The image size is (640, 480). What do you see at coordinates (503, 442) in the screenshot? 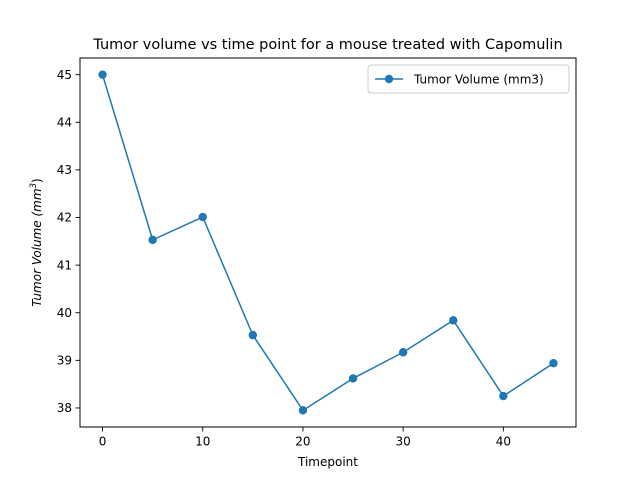
I see `x-tick-label: 40` at bounding box center [503, 442].